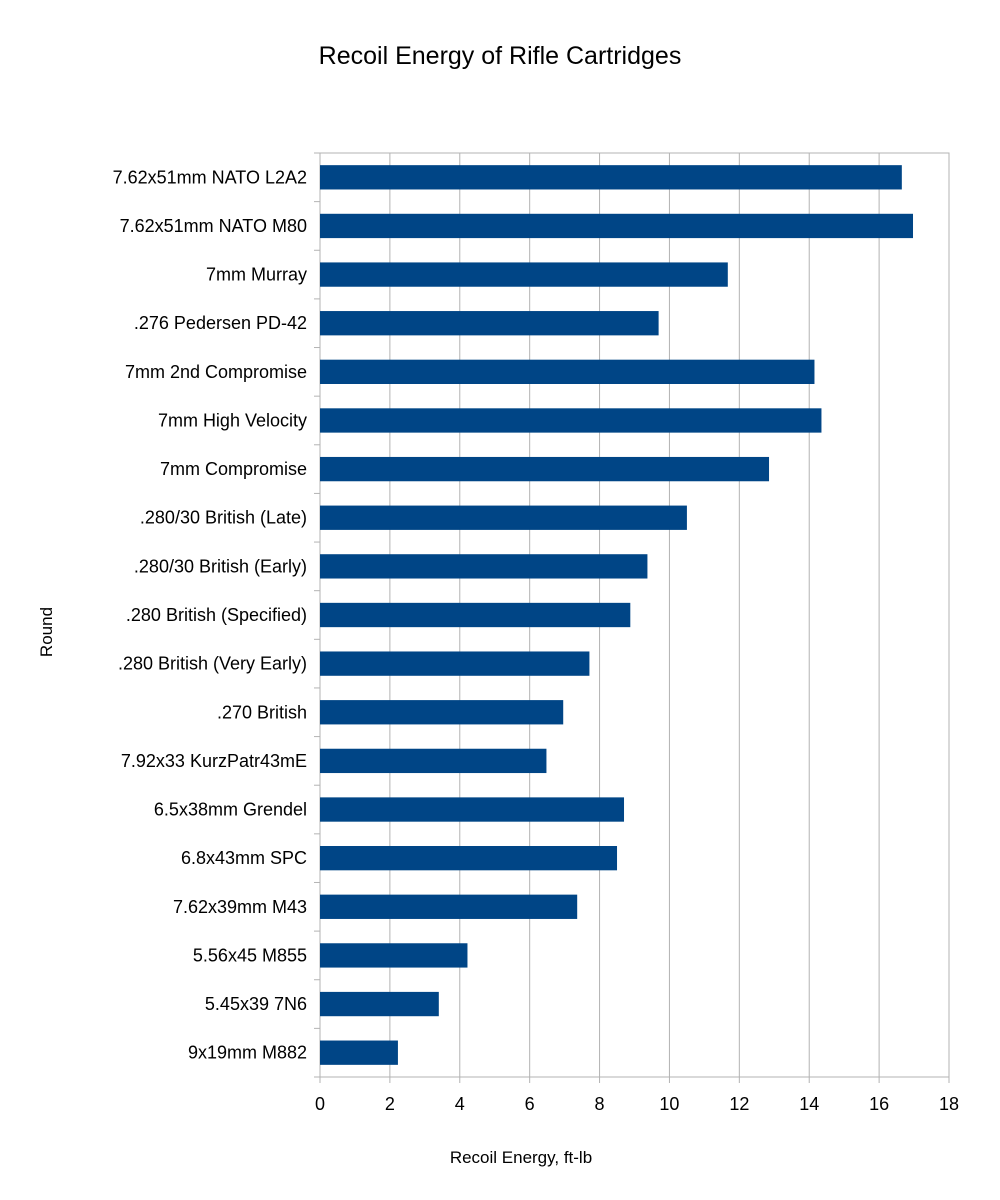 This screenshot has width=1000, height=1200. Describe the element at coordinates (320, 1104) in the screenshot. I see `x-tick-label: 0` at that location.